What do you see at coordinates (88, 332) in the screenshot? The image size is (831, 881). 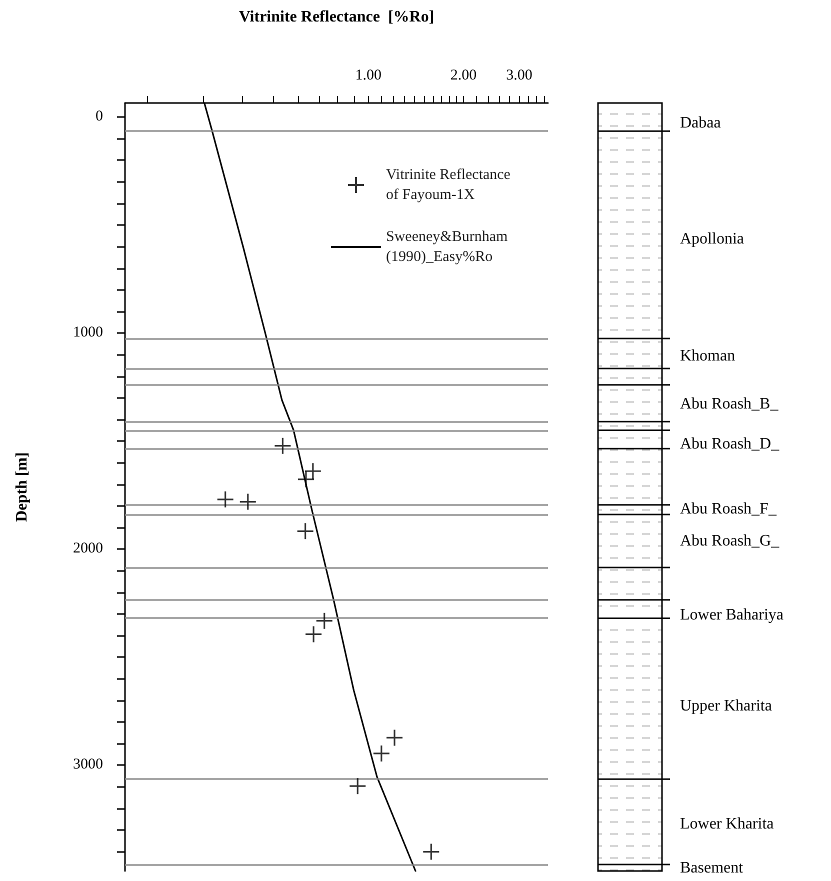 I see `y-tick-label: 1000` at bounding box center [88, 332].